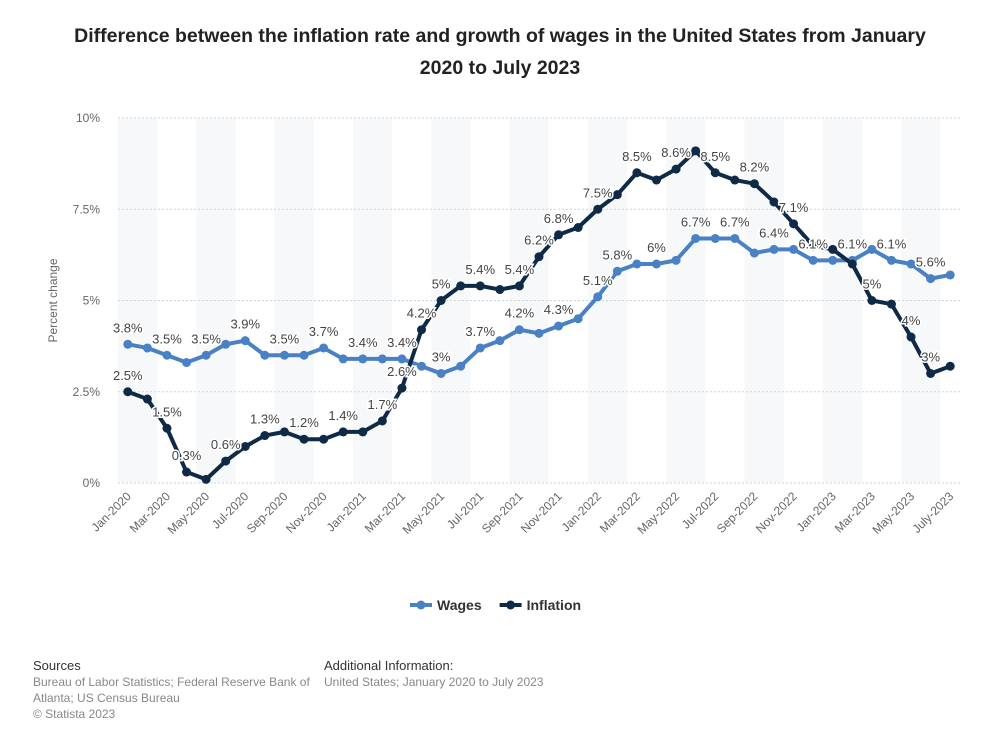  Describe the element at coordinates (554, 605) in the screenshot. I see `legend-label: Inflation` at that location.